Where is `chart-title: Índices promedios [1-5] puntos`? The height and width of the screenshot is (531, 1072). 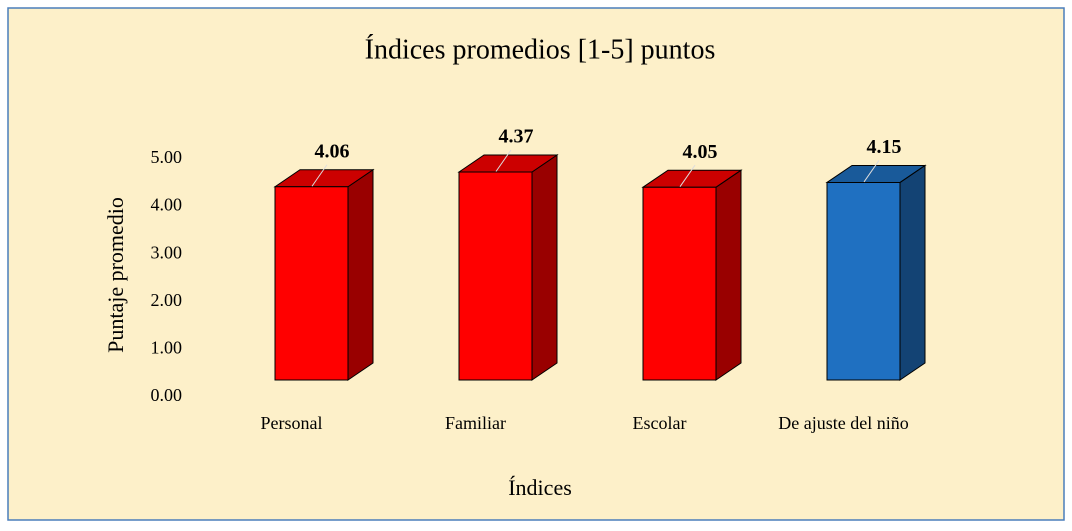
chart-title: Índices promedios [1-5] puntos is located at coordinates (540, 49).